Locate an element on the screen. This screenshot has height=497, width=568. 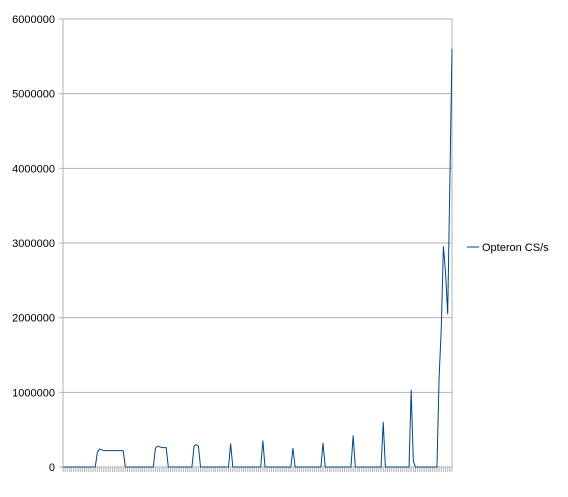
y-tick-label: 2000000 is located at coordinates (33, 319).